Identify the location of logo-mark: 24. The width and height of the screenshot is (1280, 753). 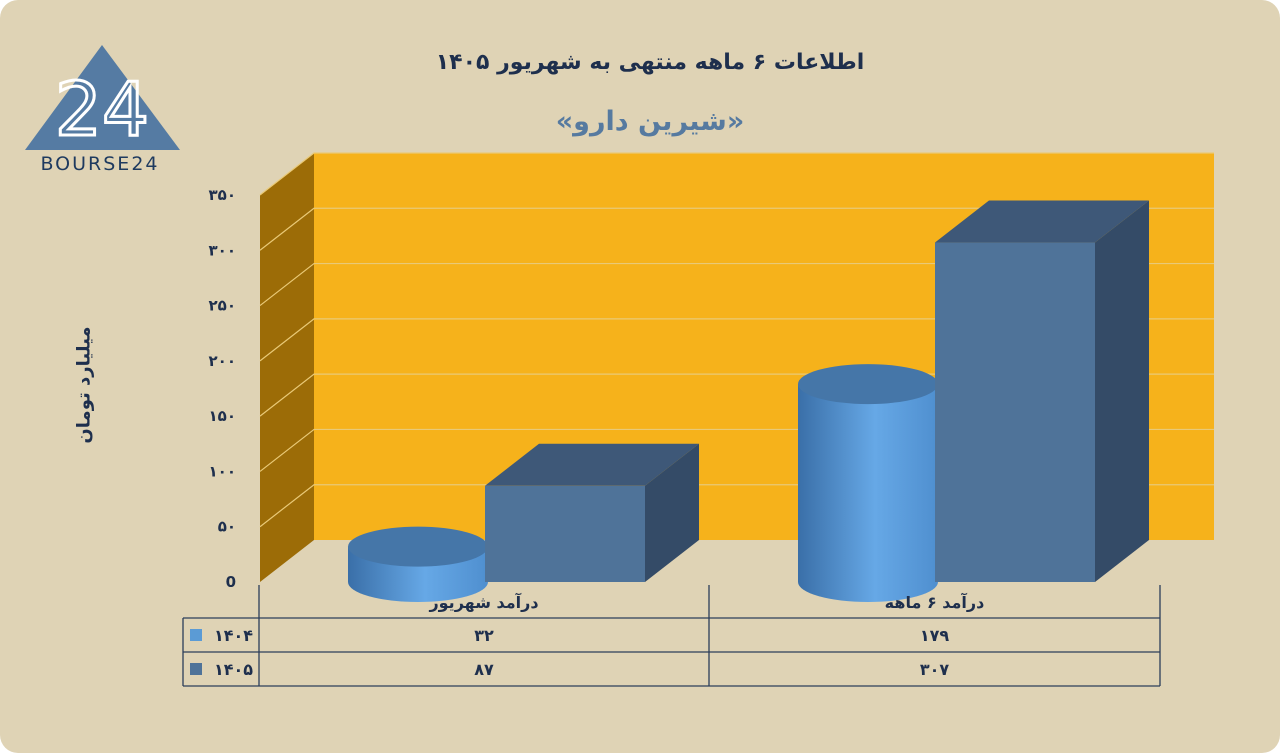
(102, 110).